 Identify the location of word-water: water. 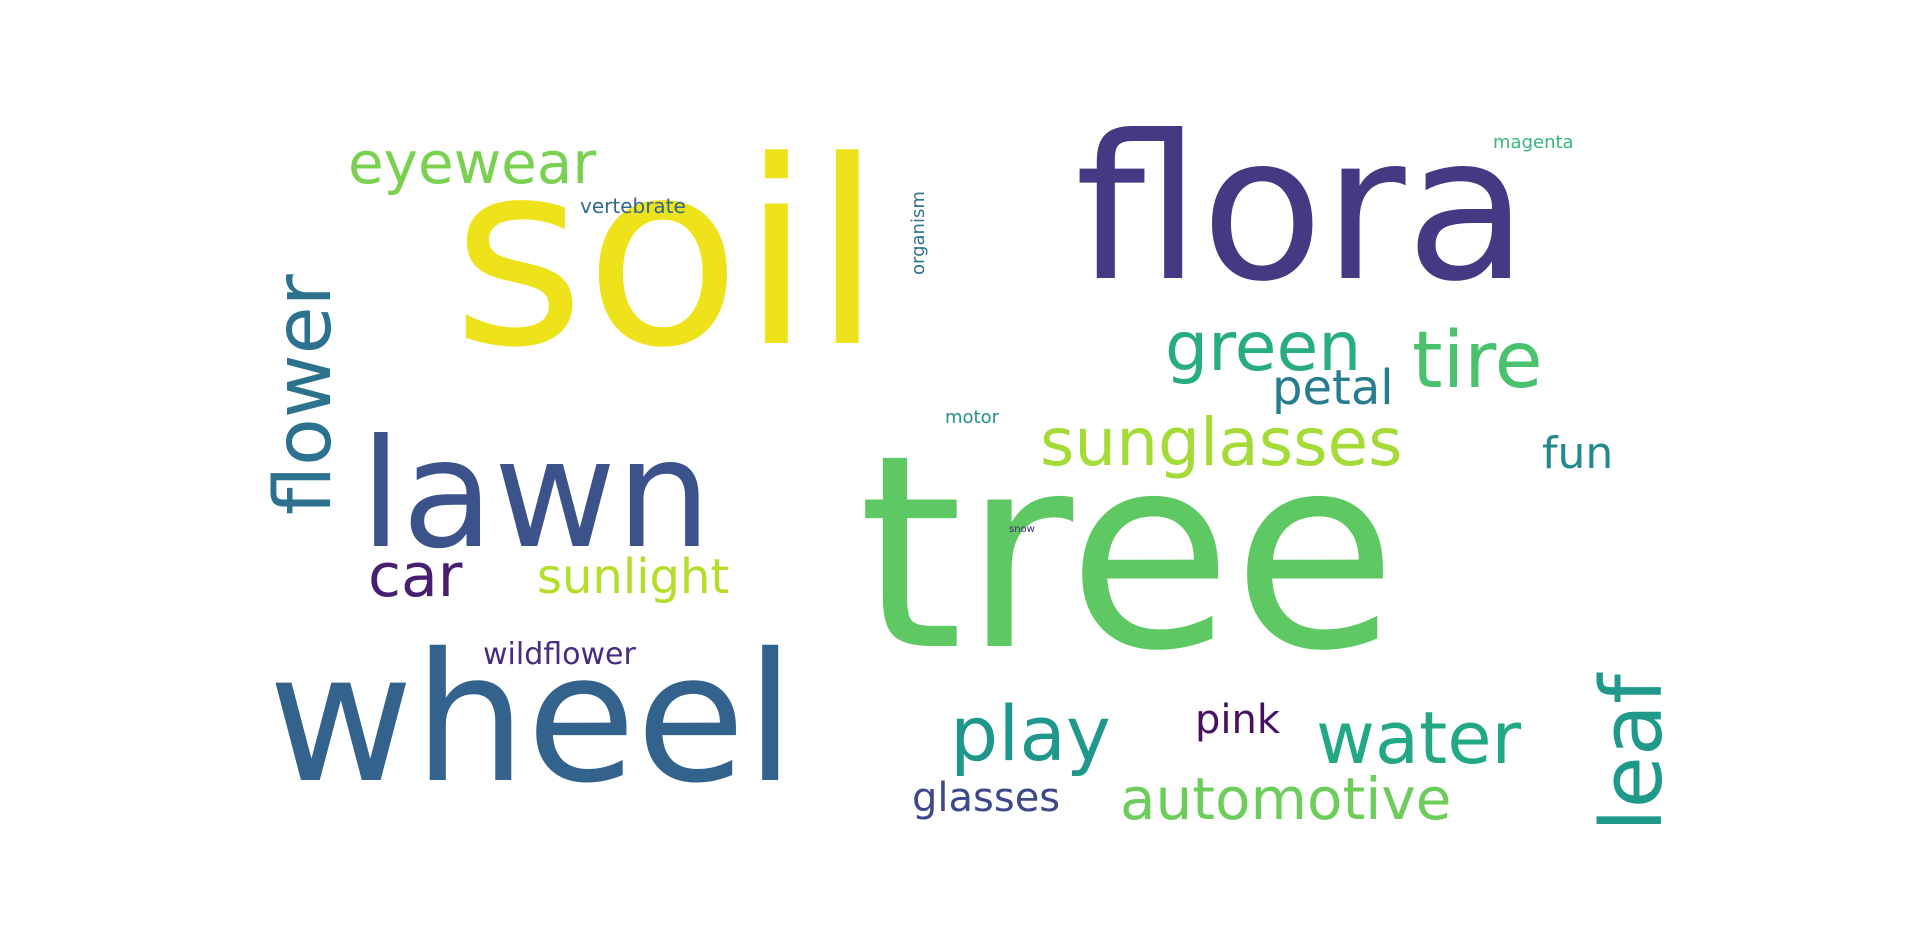
(1419, 738).